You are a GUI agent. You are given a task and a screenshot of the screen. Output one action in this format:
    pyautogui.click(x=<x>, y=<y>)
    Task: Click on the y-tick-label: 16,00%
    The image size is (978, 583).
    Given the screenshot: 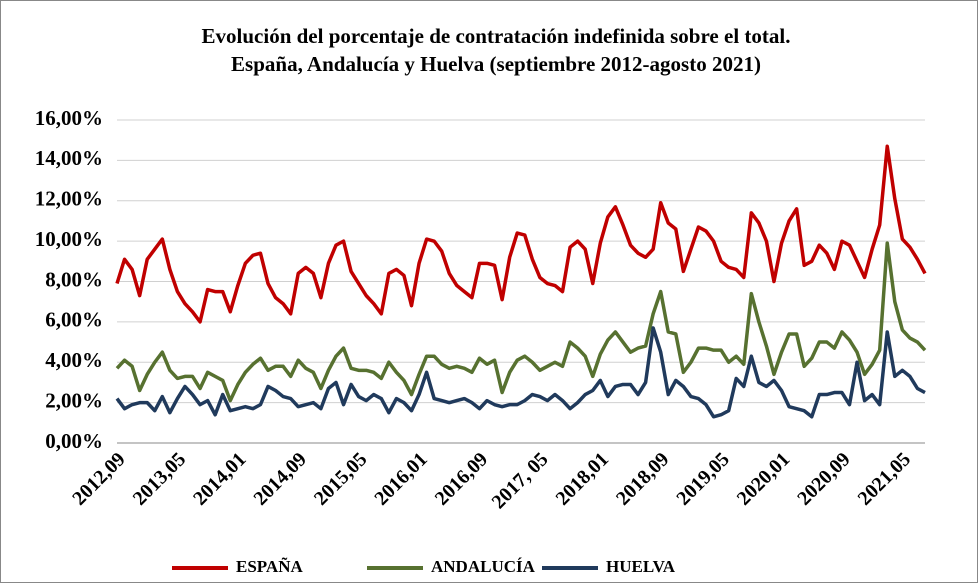 What is the action you would take?
    pyautogui.click(x=69, y=118)
    